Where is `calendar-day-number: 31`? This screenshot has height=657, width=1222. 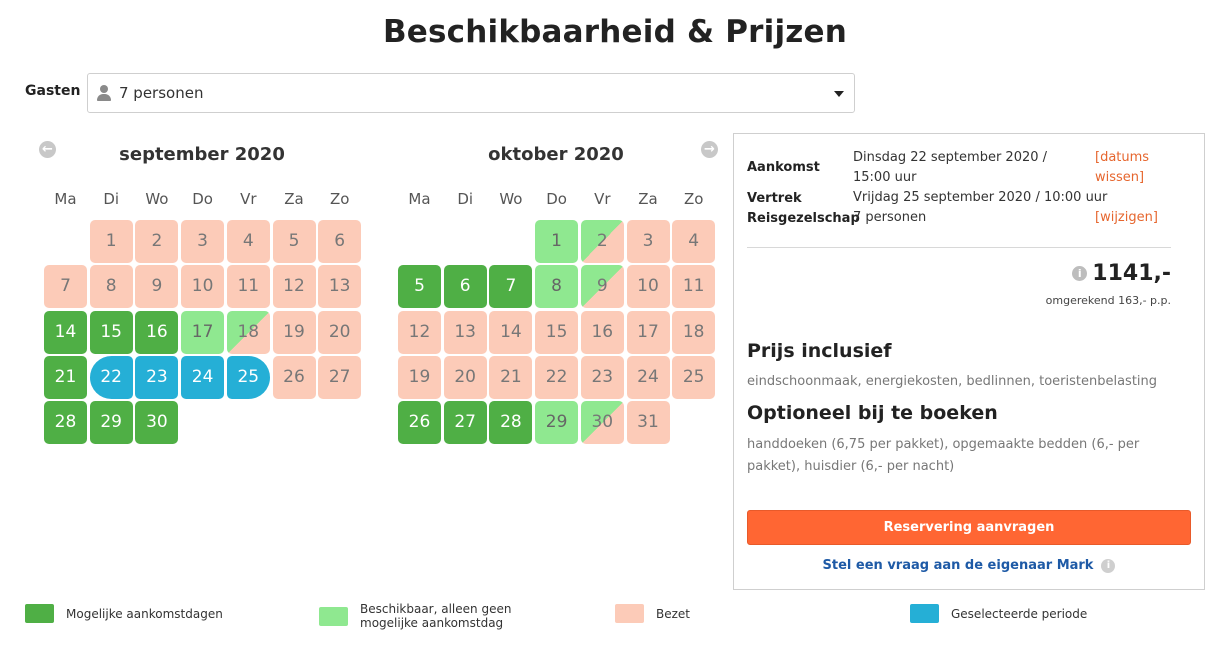
calendar-day-number: 31 is located at coordinates (648, 422).